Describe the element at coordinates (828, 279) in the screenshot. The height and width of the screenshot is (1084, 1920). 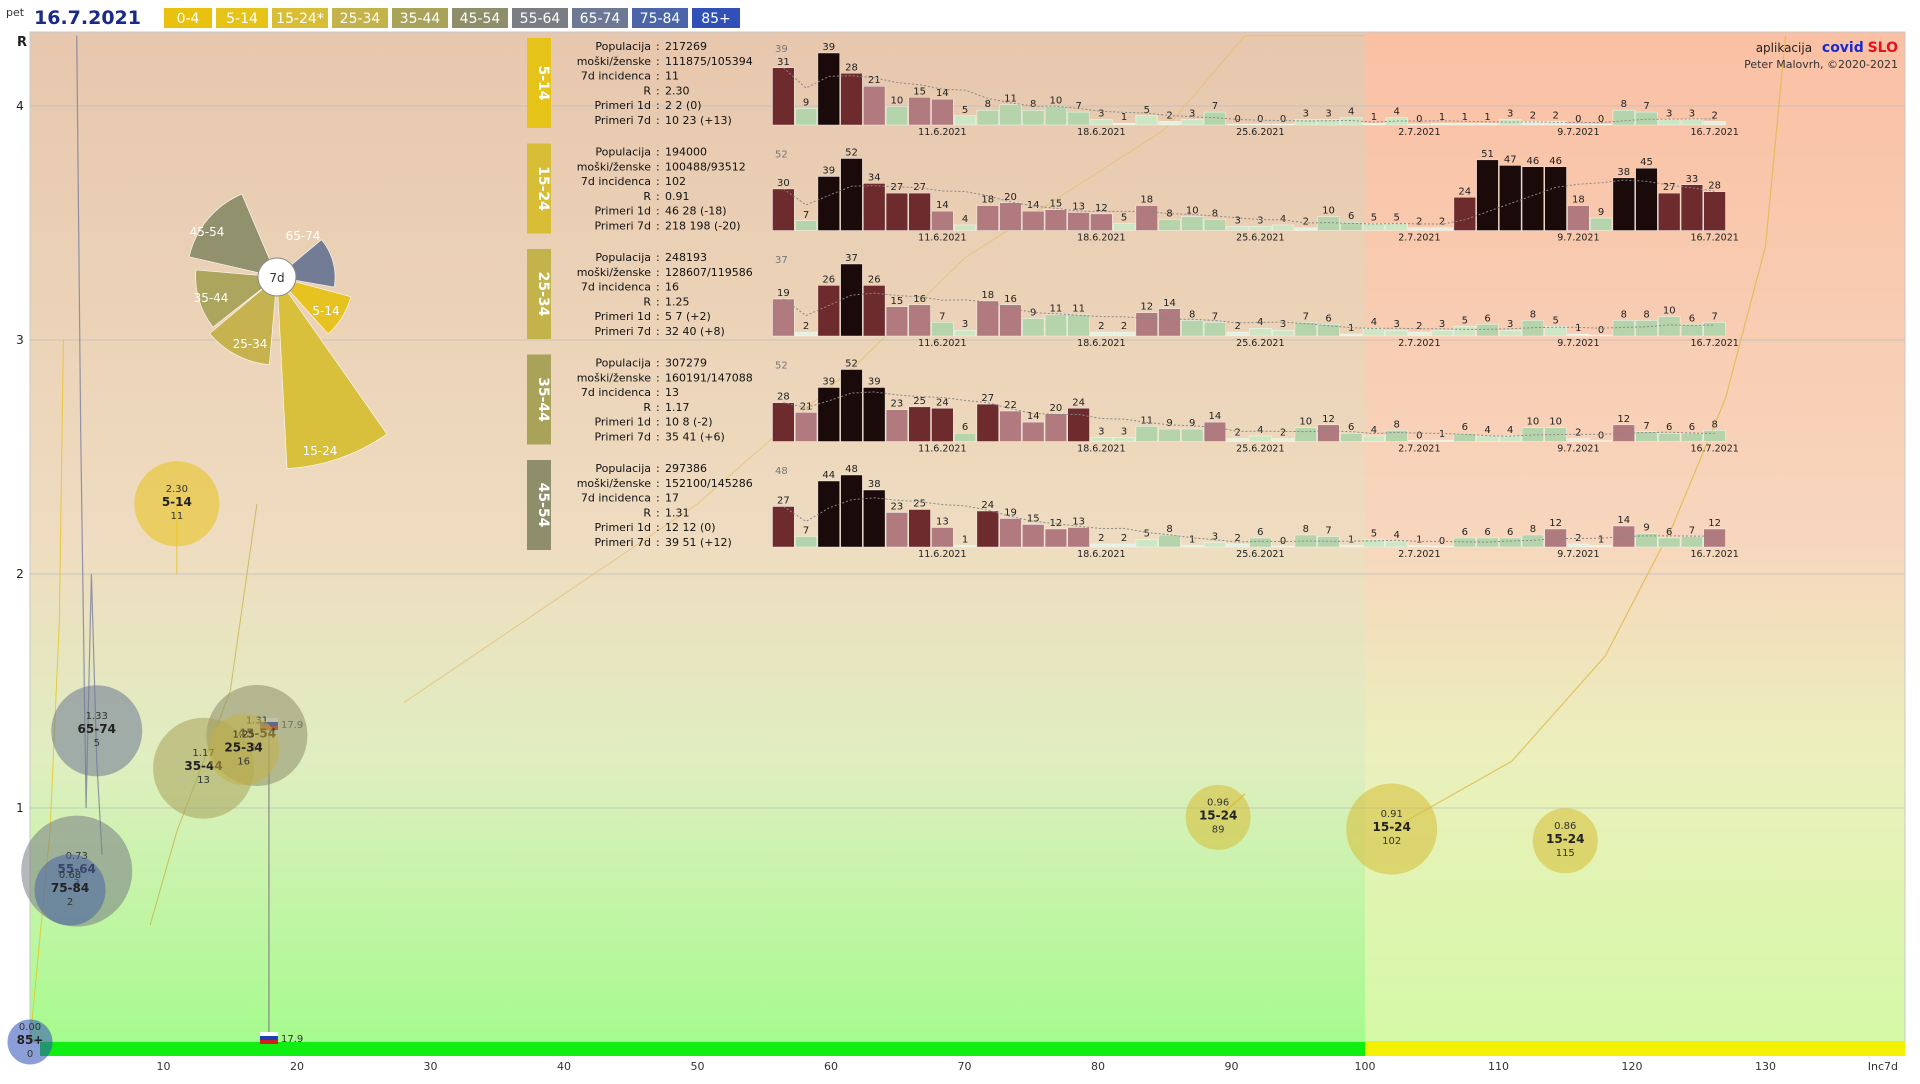
I see `bar-value-label: 26` at that location.